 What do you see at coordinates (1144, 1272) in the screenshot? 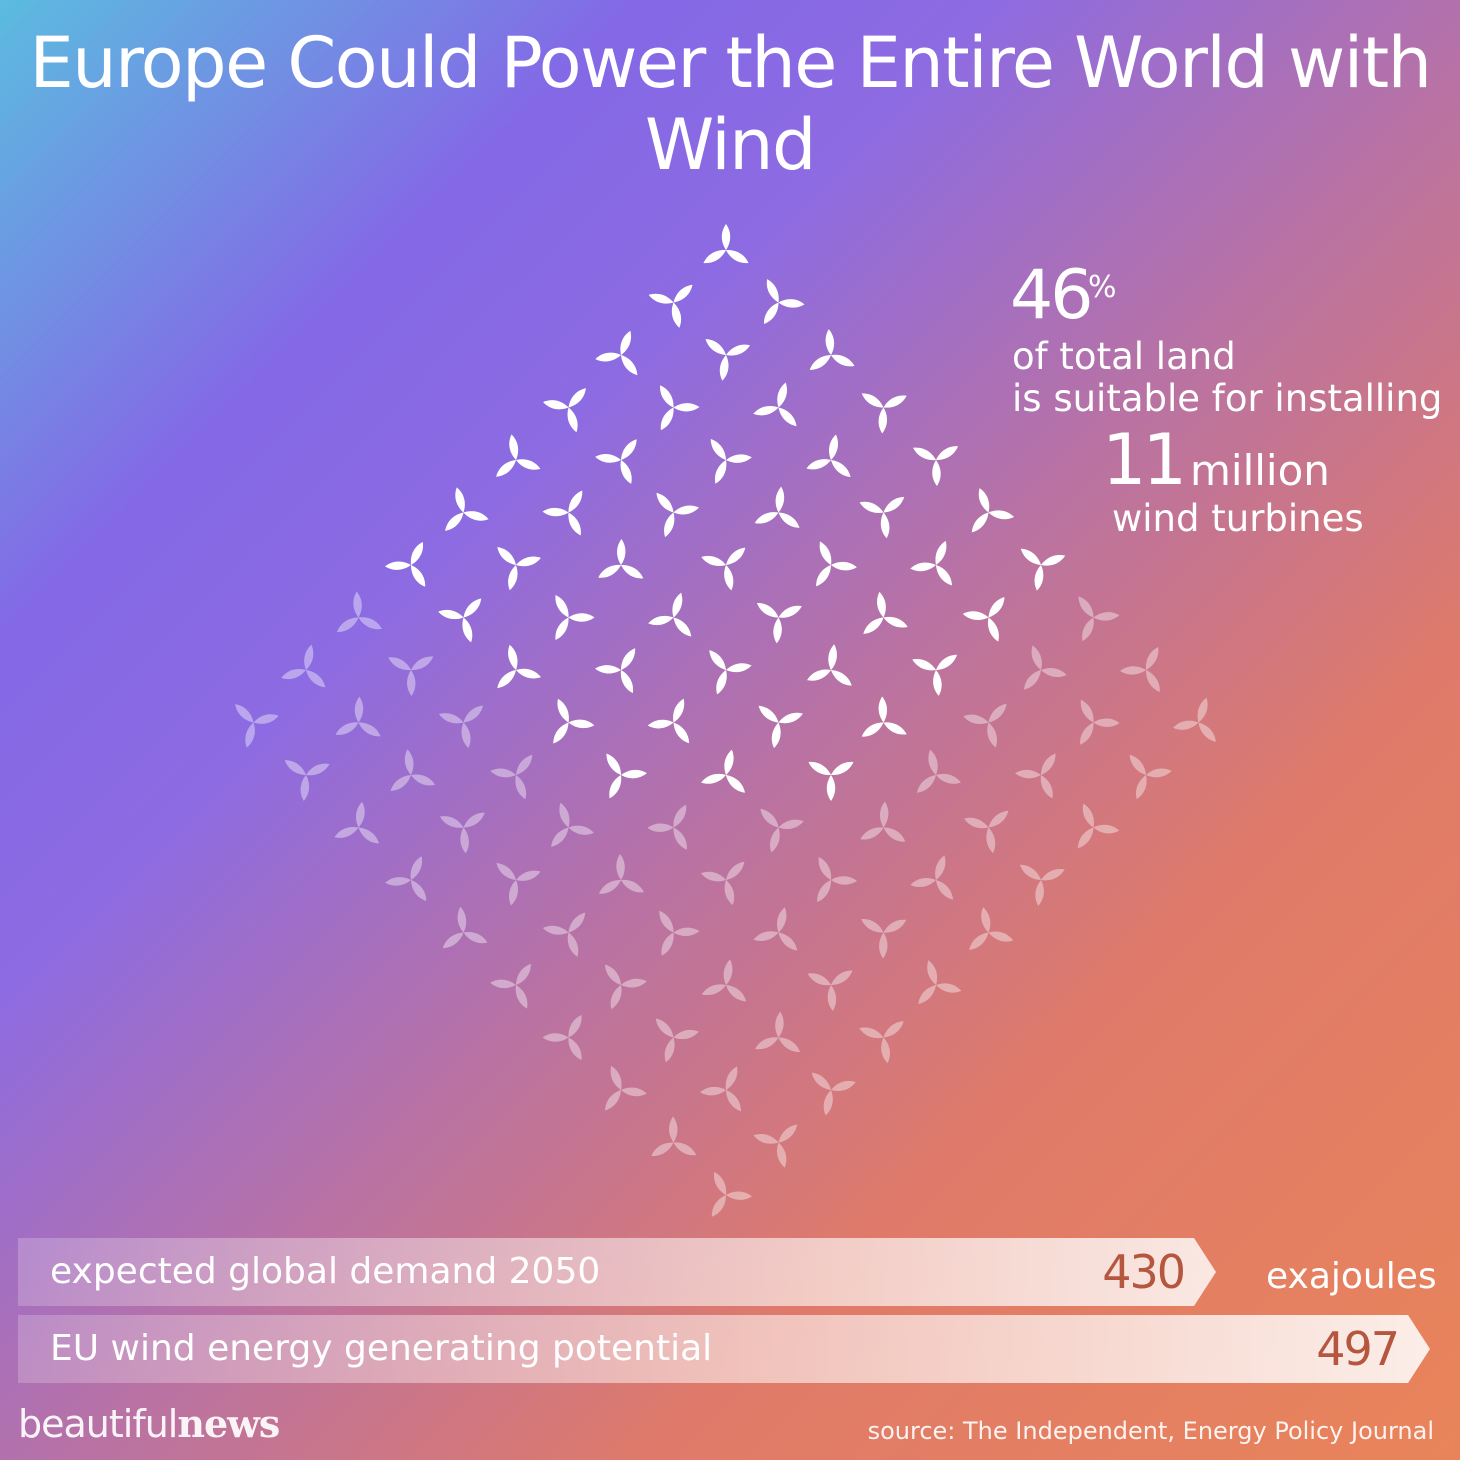
I see `demand-bar-value: 430` at bounding box center [1144, 1272].